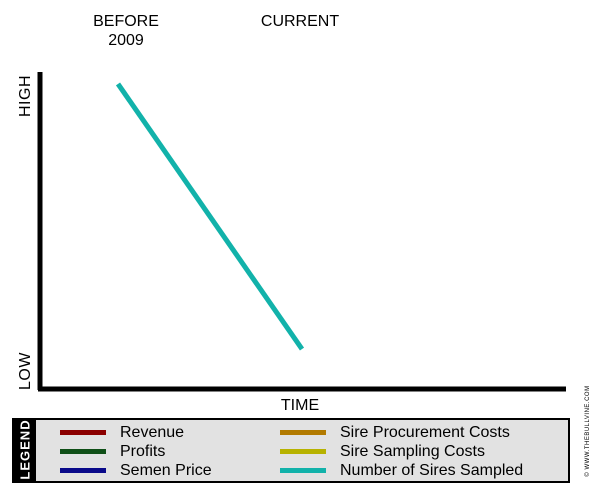  What do you see at coordinates (588, 431) in the screenshot?
I see `watermark-text: © WWW.THEBULLVINE.COM` at bounding box center [588, 431].